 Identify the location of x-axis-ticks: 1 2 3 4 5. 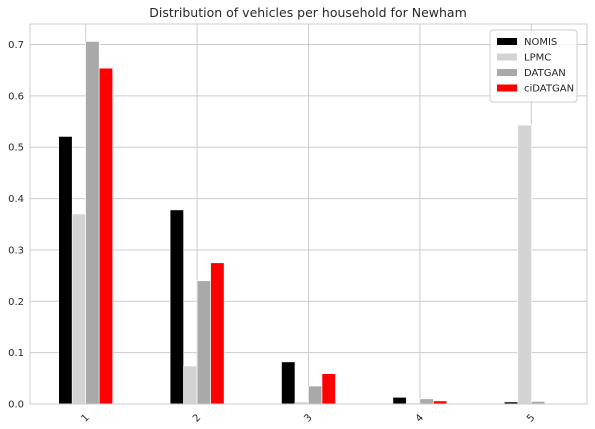
(309, 418).